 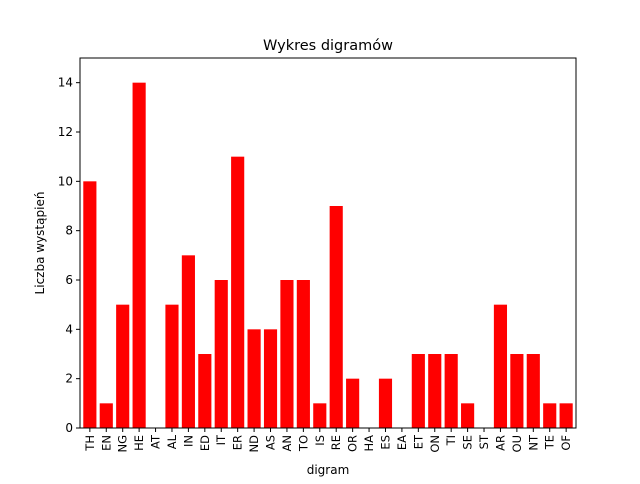 I want to click on x-tick-label: OR, so click(x=353, y=443).